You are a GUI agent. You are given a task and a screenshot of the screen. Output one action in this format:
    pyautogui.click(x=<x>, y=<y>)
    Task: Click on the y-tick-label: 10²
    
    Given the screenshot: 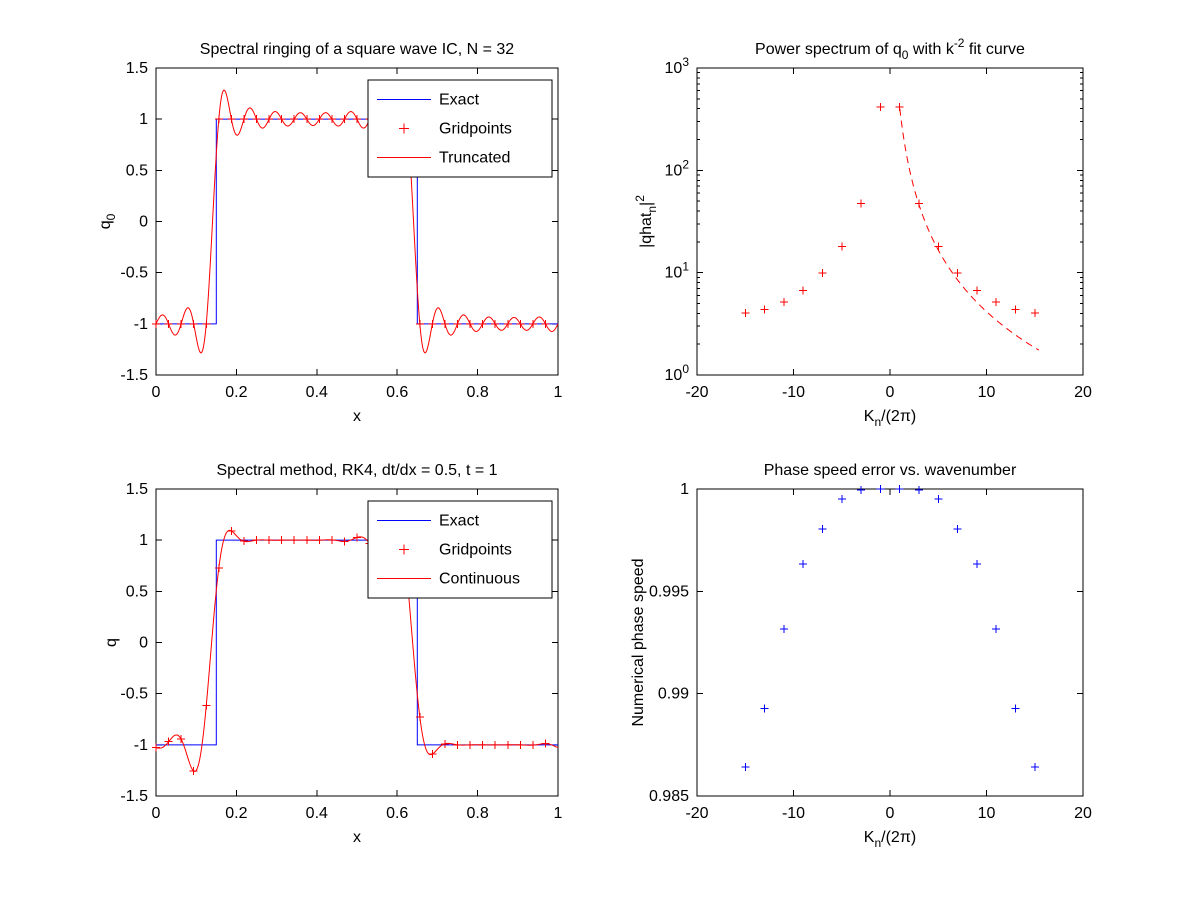 What is the action you would take?
    pyautogui.click(x=677, y=168)
    